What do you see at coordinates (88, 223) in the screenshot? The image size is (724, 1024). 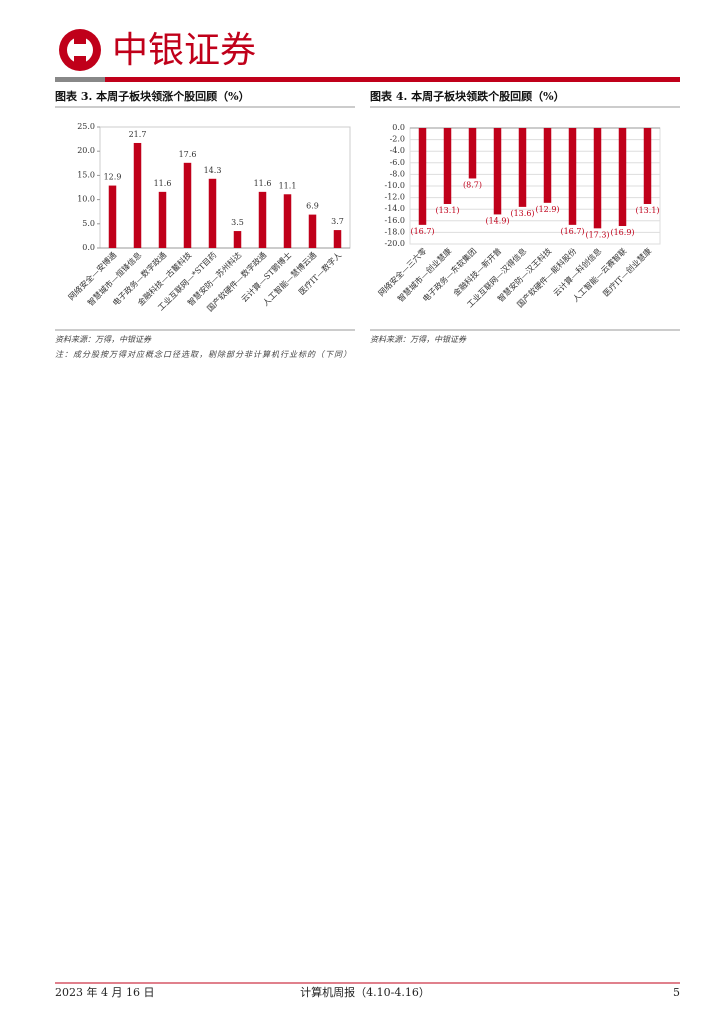 I see `y-tick-label: 5.0` at bounding box center [88, 223].